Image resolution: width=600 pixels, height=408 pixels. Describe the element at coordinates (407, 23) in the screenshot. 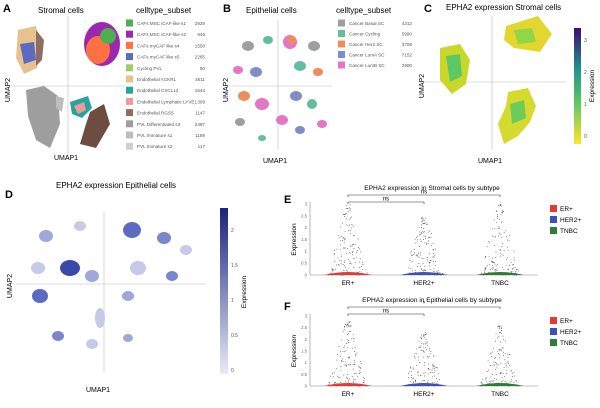

I see `legend-count: 4312` at that location.